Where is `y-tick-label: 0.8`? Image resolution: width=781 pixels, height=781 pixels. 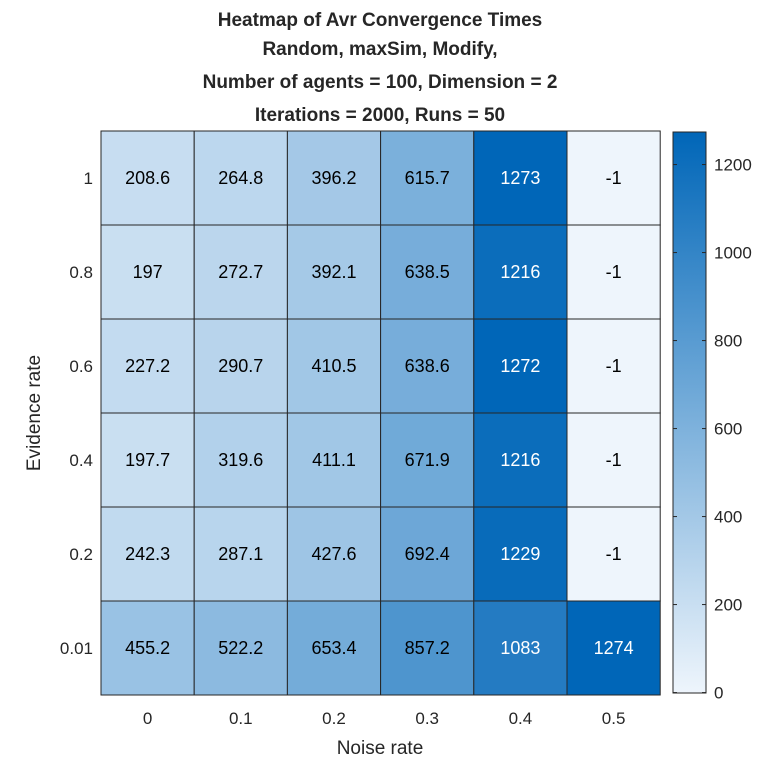 y-tick-label: 0.8 is located at coordinates (81, 272).